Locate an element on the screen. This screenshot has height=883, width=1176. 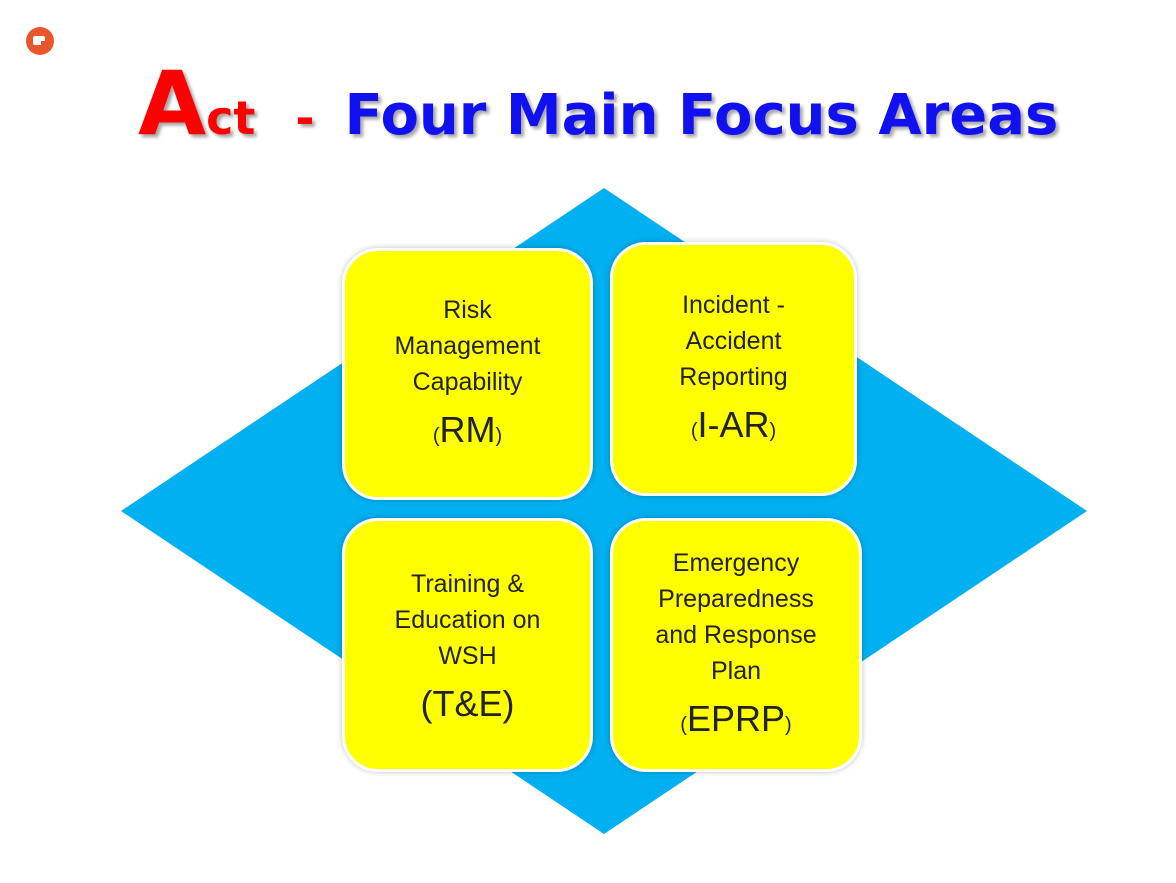
focus-area-label: Training & Education on WSH is located at coordinates (467, 620).